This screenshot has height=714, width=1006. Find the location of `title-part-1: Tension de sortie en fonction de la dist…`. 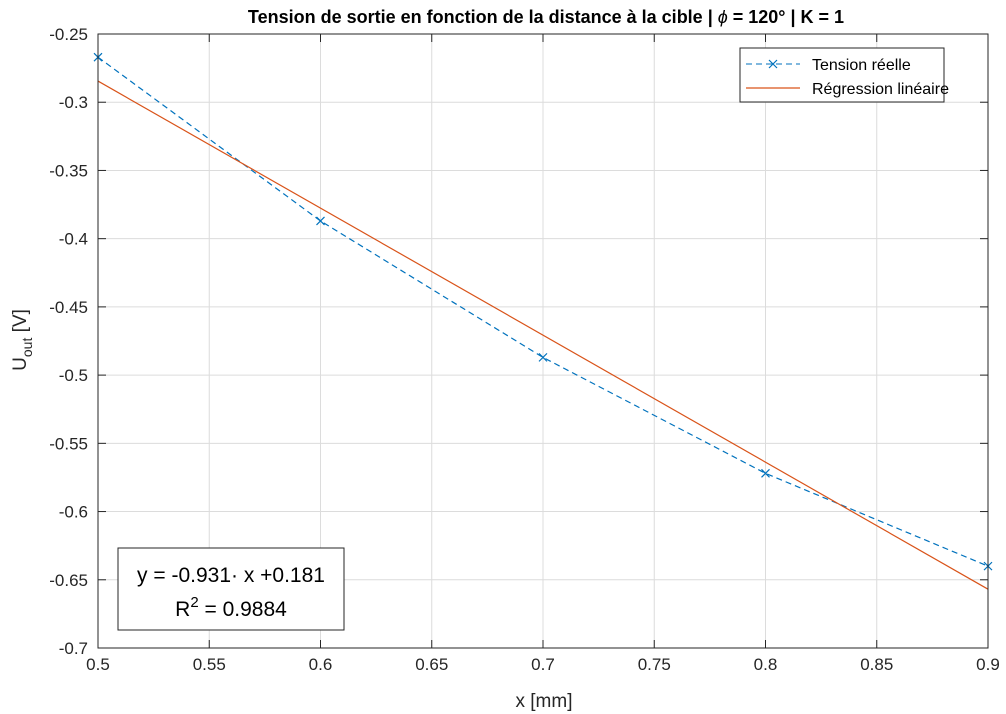

title-part-1: Tension de sortie en fonction de la dist… is located at coordinates (483, 17).